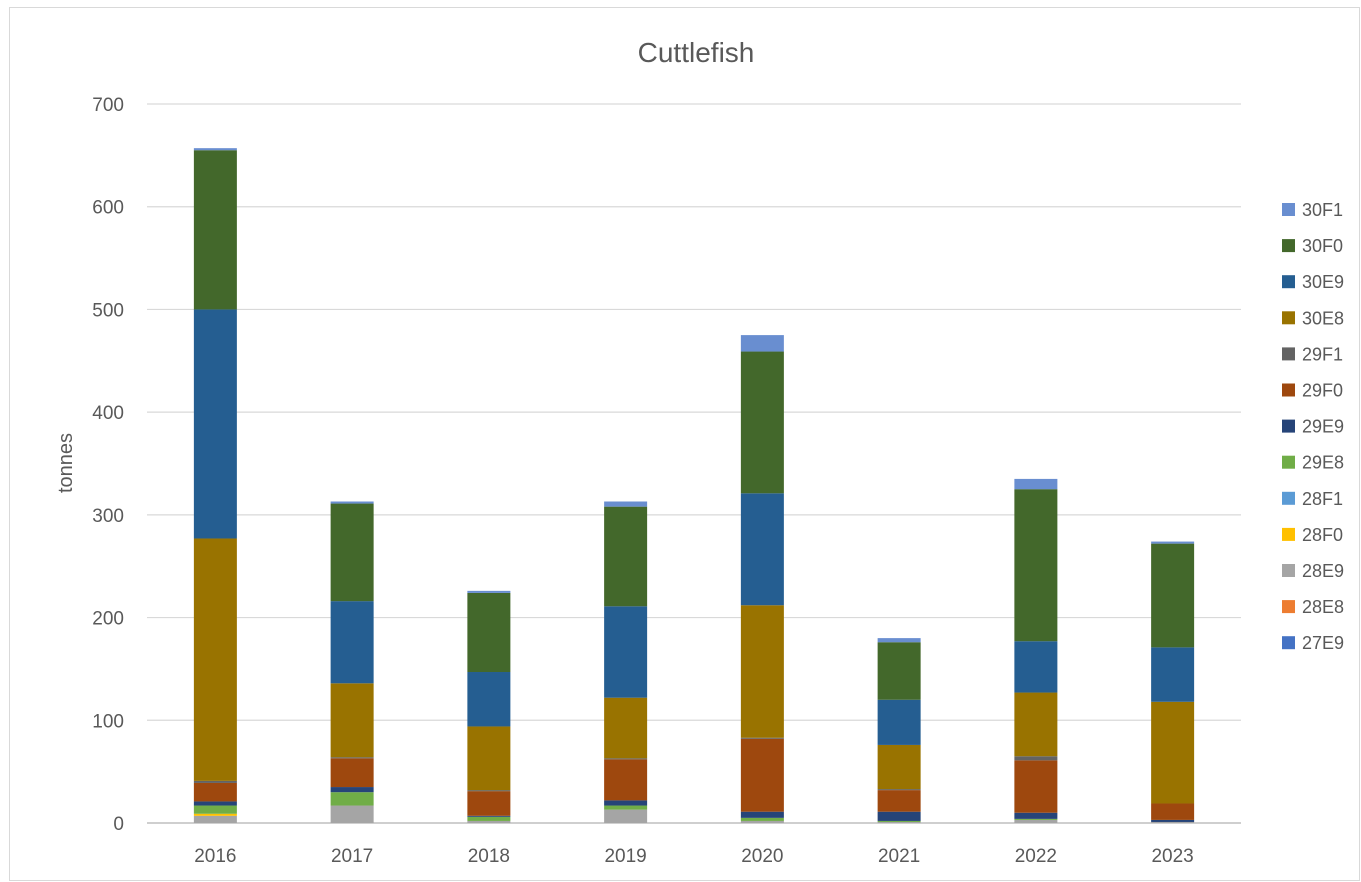 The height and width of the screenshot is (882, 1361). I want to click on y-tick-label: 300, so click(108, 516).